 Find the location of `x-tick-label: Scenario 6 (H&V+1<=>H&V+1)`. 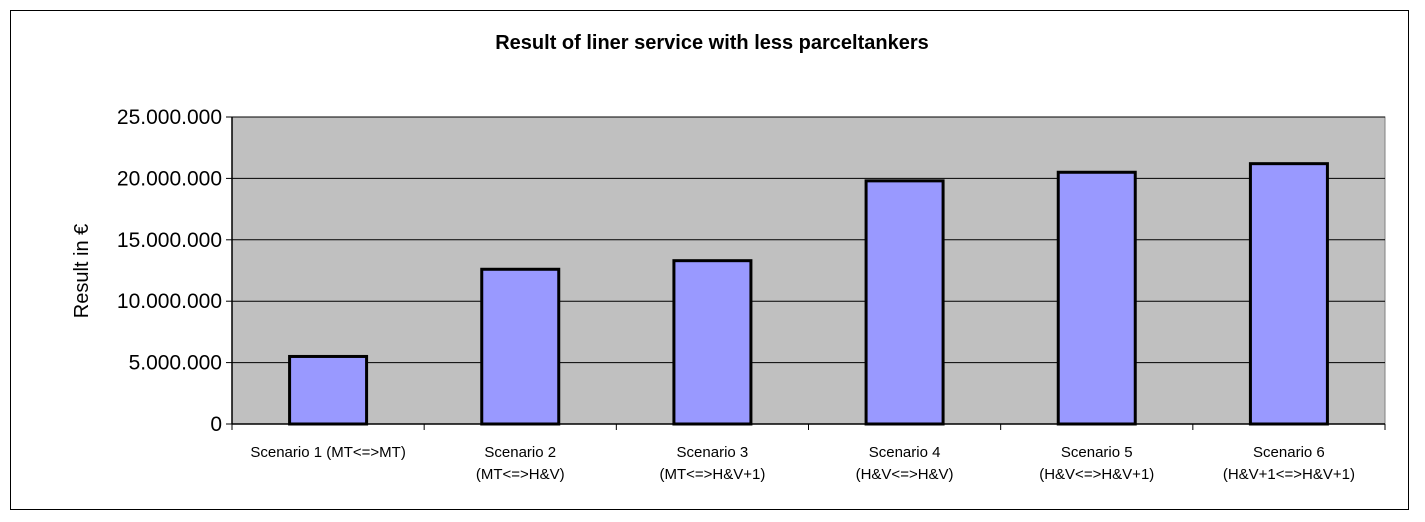

x-tick-label: Scenario 6 (H&V+1<=>H&V+1) is located at coordinates (1289, 463).